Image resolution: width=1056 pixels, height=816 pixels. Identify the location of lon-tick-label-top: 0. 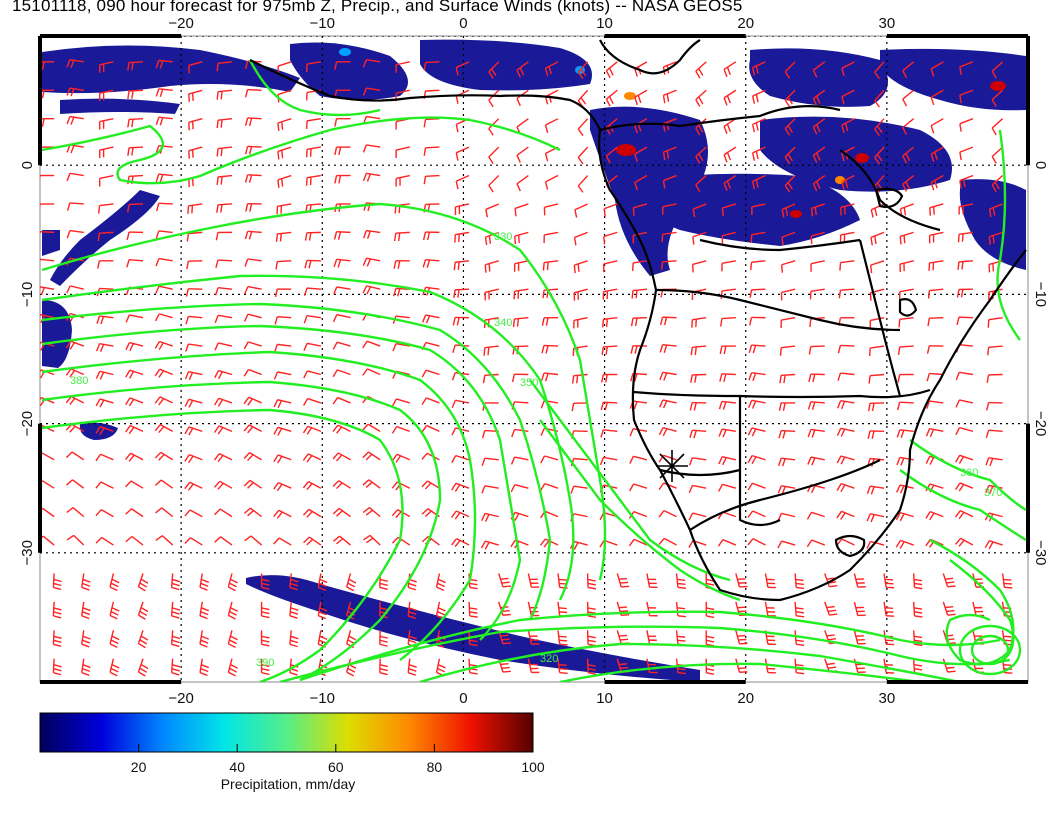
(463, 23).